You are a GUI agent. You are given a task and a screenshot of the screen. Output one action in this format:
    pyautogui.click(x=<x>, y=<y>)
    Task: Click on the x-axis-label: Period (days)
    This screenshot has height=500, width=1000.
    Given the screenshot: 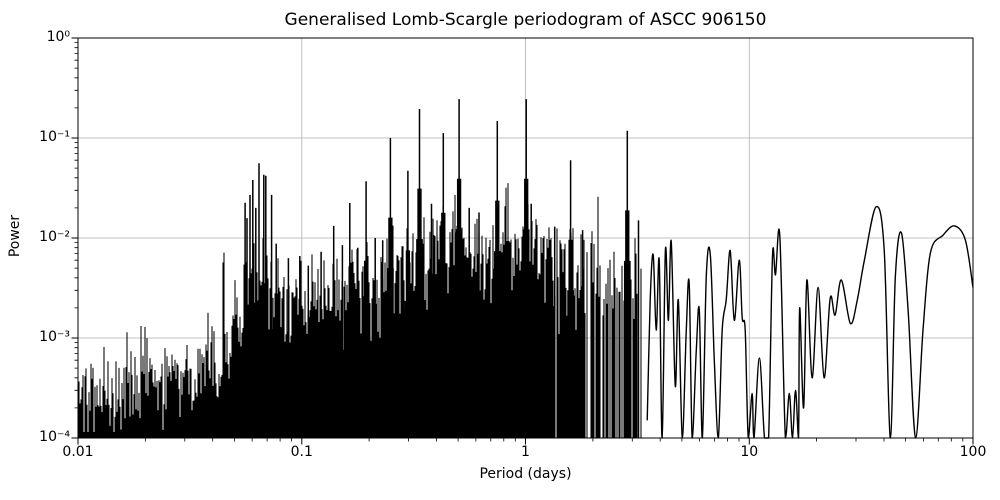 What is the action you would take?
    pyautogui.click(x=525, y=474)
    